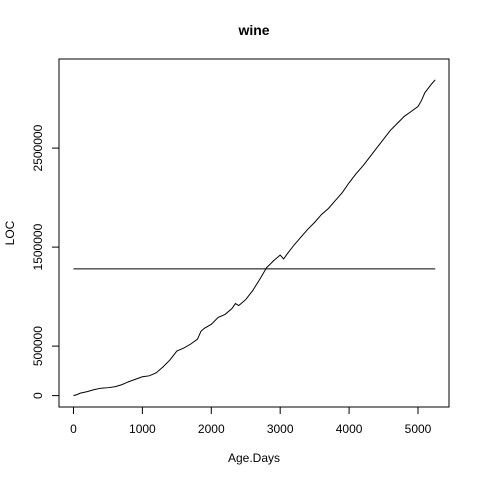 The image size is (480, 480). I want to click on x-axis-label: Age.Days, so click(254, 458).